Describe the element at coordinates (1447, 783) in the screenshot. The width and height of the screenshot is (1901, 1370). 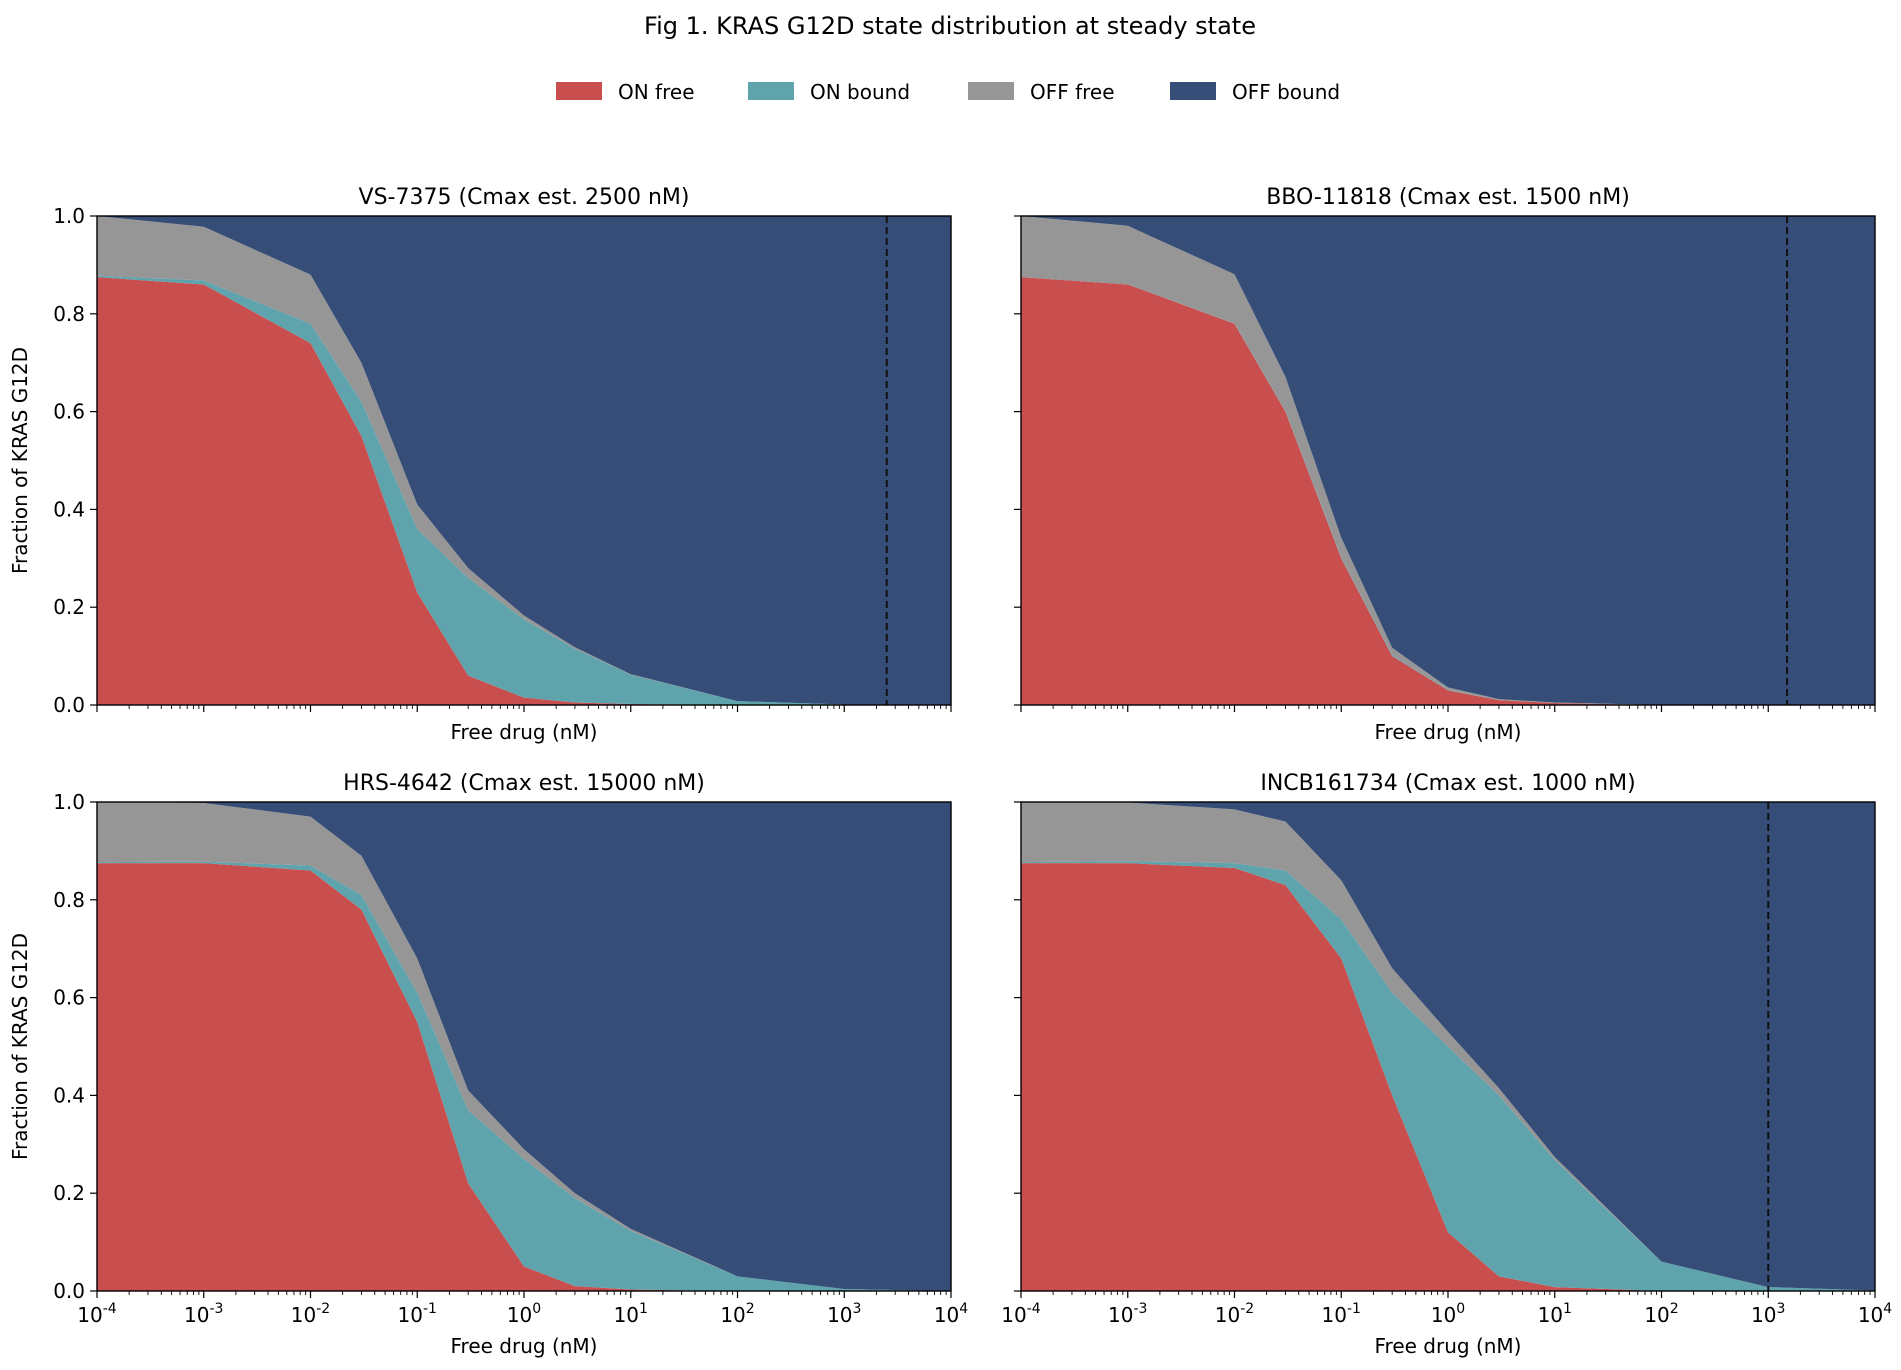
I see `panel-title: INCB161734 (Cmax est. 1000 nM)` at that location.